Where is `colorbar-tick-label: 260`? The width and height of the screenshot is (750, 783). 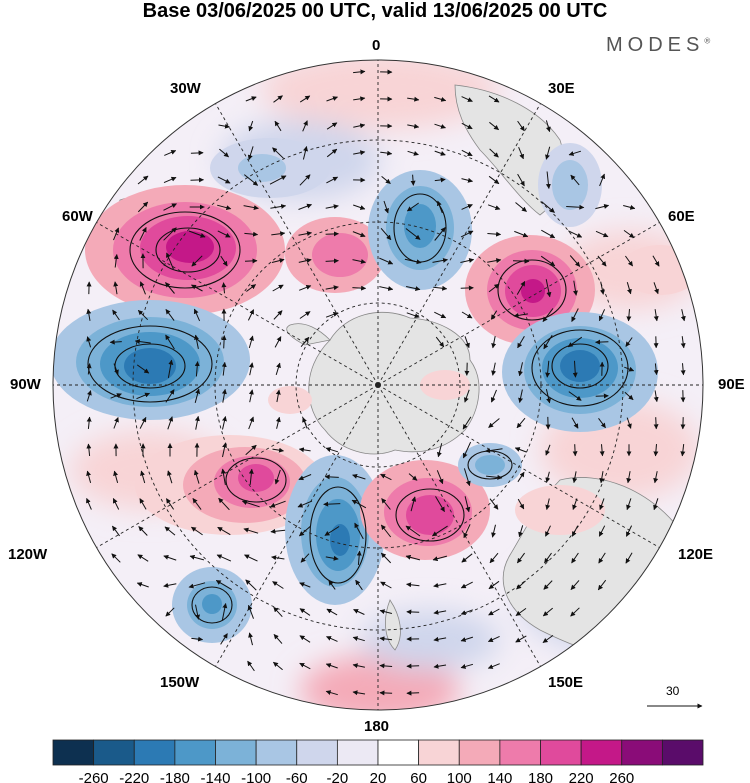
colorbar-tick-label: 260 is located at coordinates (621, 776).